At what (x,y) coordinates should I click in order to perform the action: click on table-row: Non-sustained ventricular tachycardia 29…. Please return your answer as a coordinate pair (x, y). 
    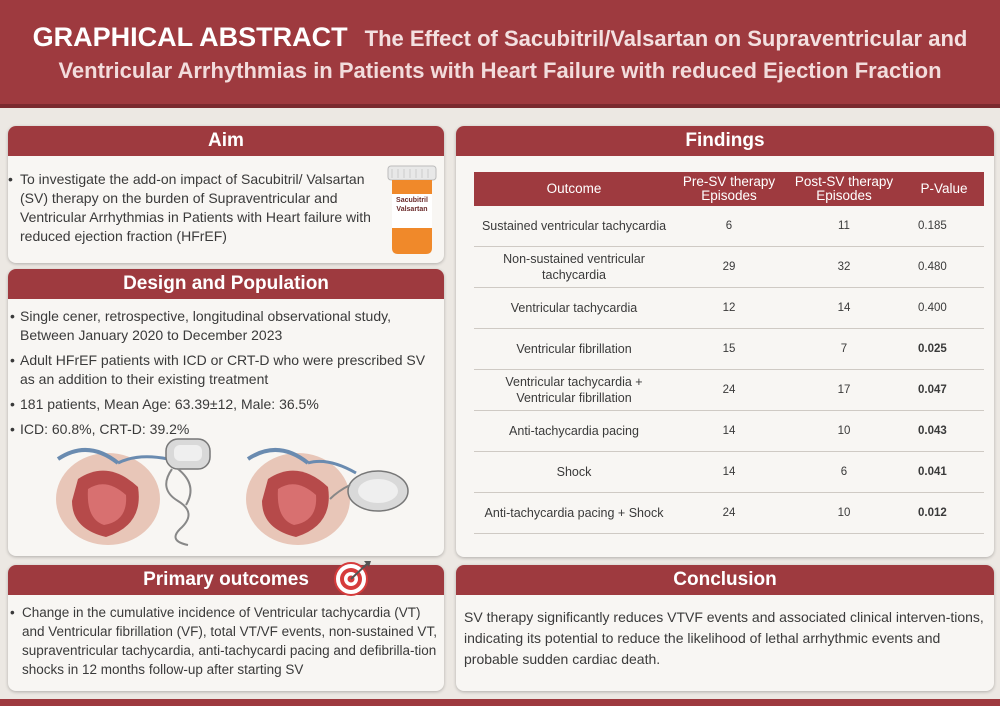
    Looking at the image, I should click on (729, 267).